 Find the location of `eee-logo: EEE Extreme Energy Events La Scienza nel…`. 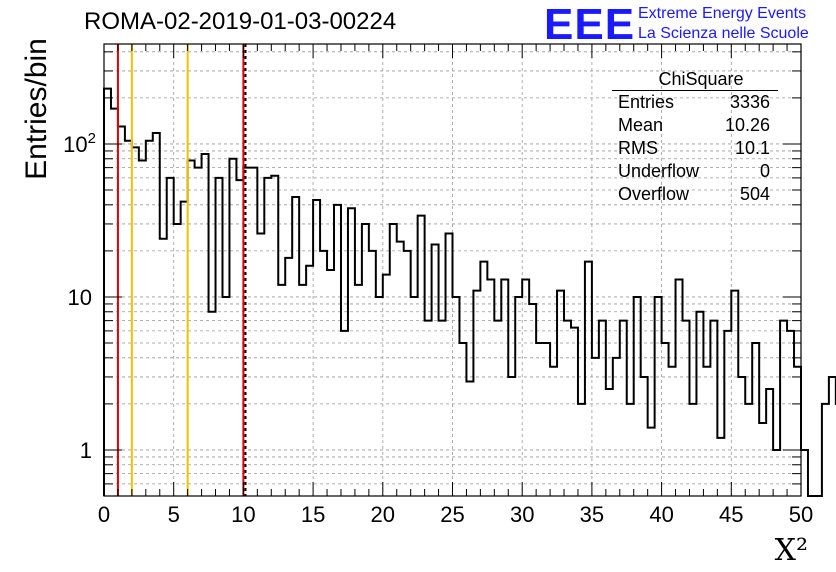

eee-logo: EEE Extreme Energy Events La Scienza nel… is located at coordinates (689, 24).